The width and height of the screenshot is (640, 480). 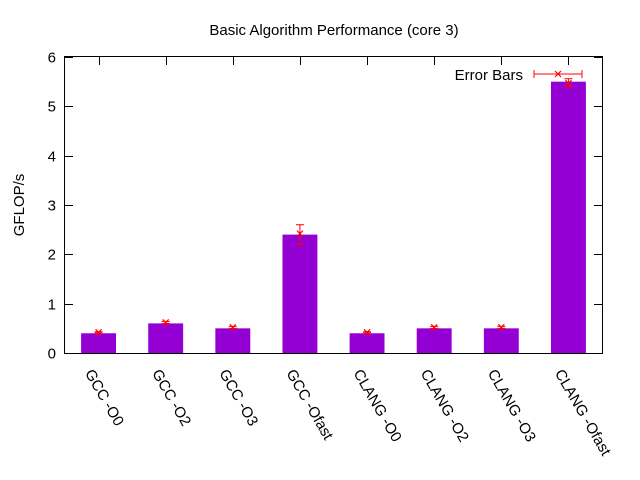 I want to click on x-tick-label: GCC -O3, so click(x=238, y=398).